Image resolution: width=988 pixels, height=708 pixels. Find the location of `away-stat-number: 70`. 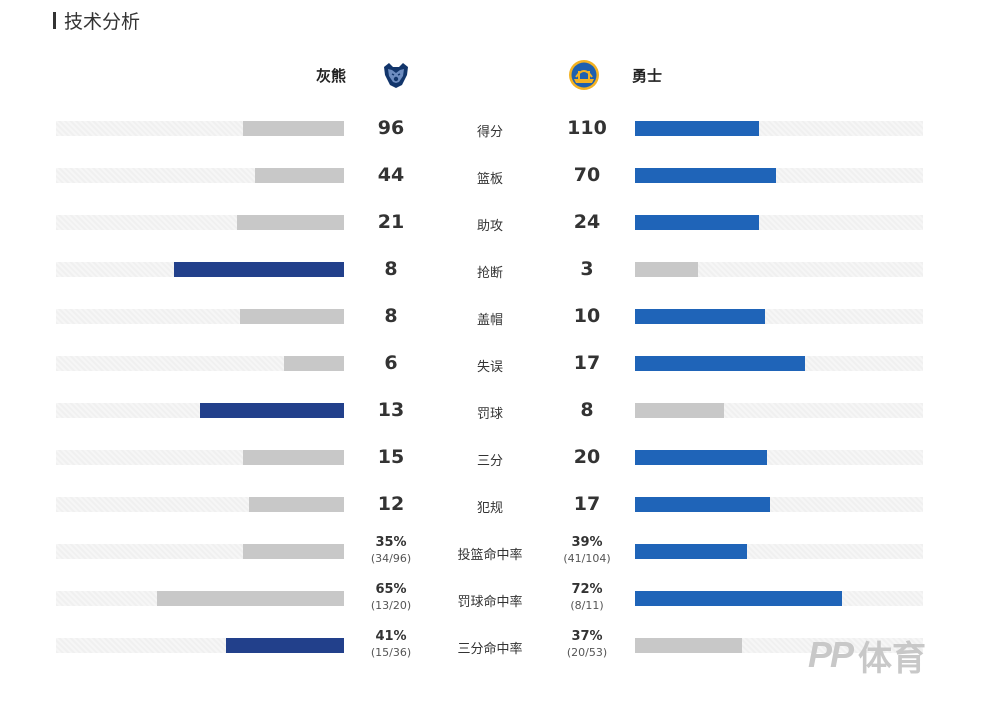

away-stat-number: 70 is located at coordinates (587, 175).